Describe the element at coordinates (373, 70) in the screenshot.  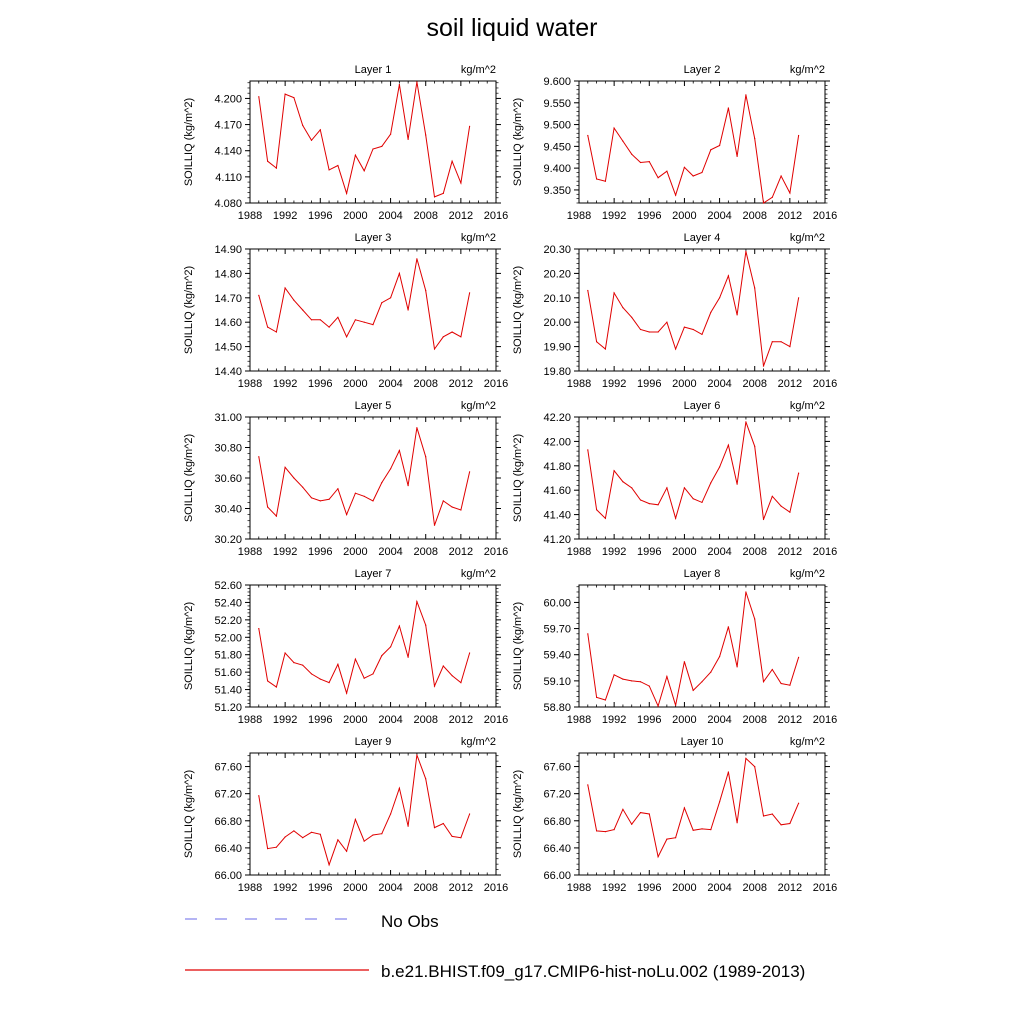
I see `panel-title: Layer 1` at that location.